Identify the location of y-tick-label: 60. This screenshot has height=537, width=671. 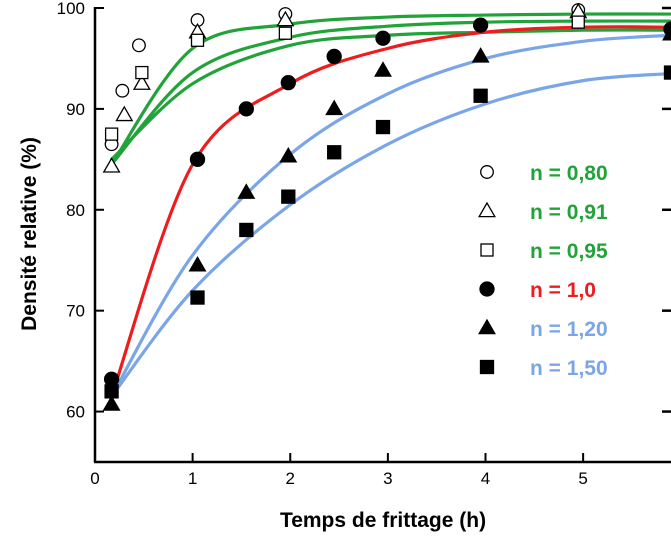
(75, 412).